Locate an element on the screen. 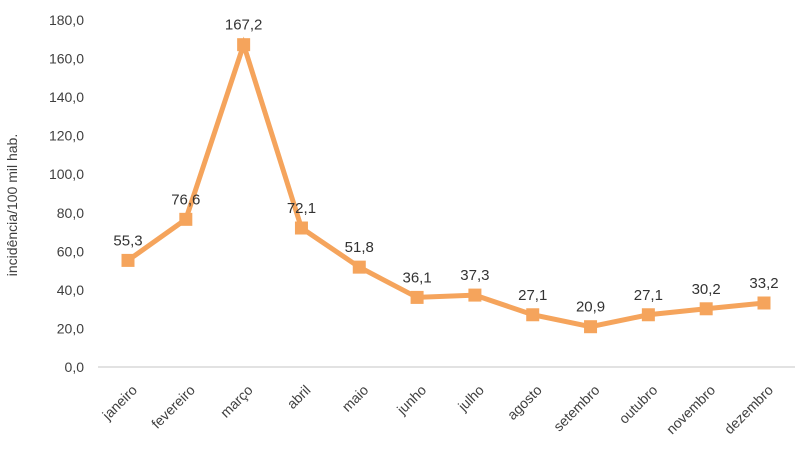  y-axis-tick-label: 160,0 is located at coordinates (66, 59).